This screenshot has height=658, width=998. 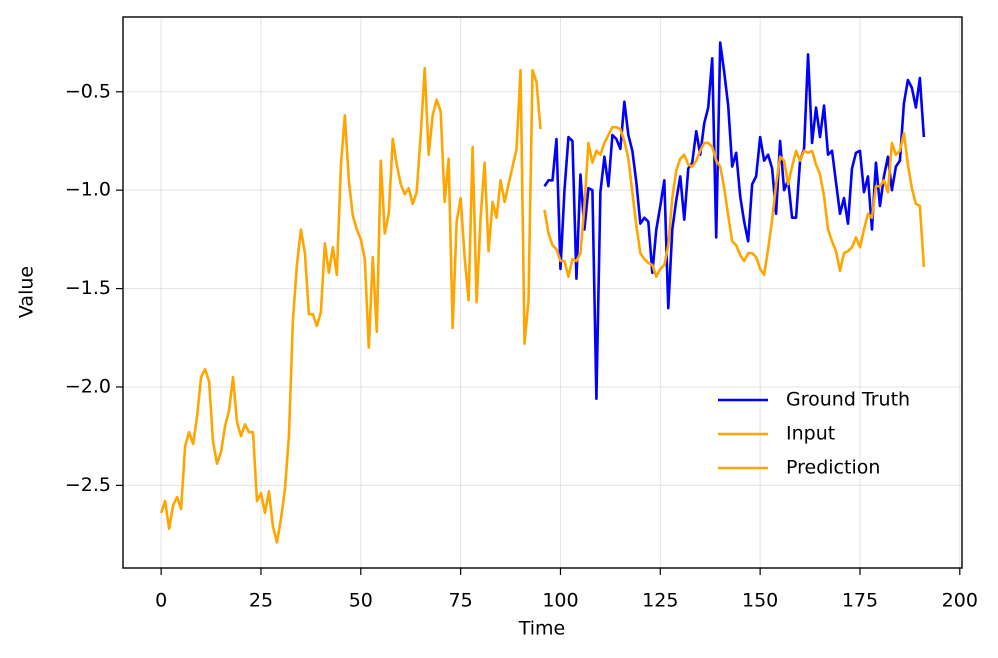 I want to click on x-tick-label: 200, so click(x=960, y=601).